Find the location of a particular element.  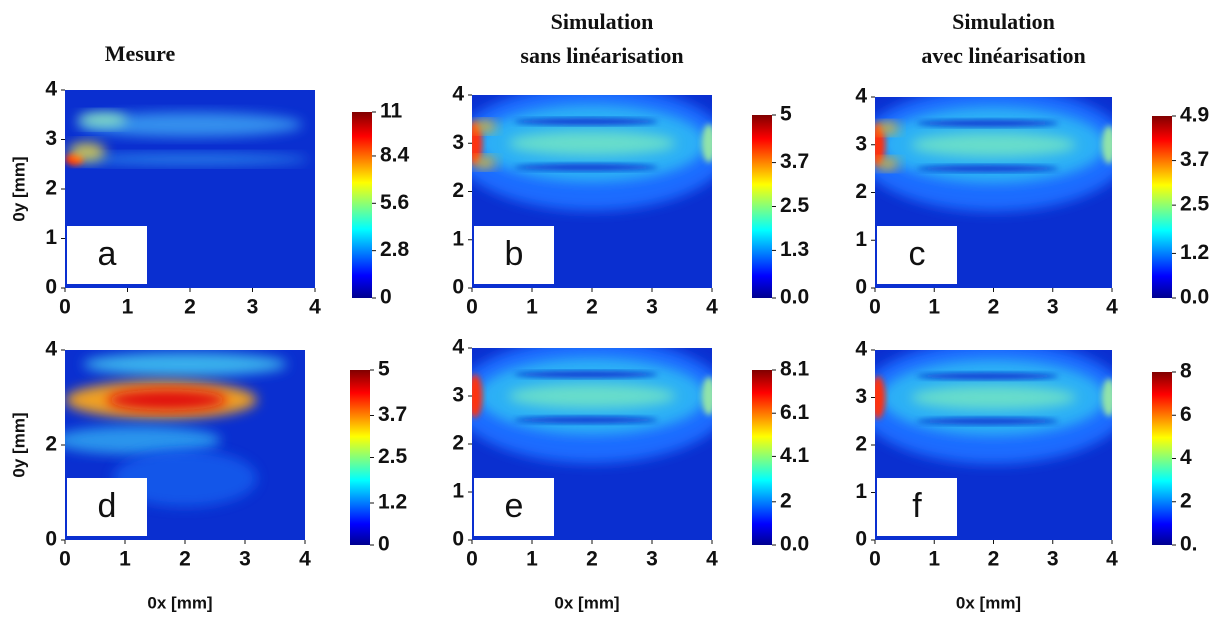

panel-label: f is located at coordinates (917, 506).